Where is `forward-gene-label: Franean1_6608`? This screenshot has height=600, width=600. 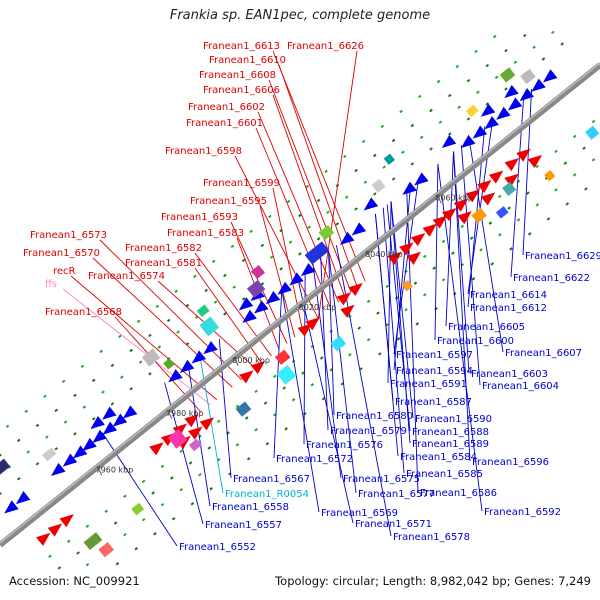 forward-gene-label: Franean1_6608 is located at coordinates (237, 75).